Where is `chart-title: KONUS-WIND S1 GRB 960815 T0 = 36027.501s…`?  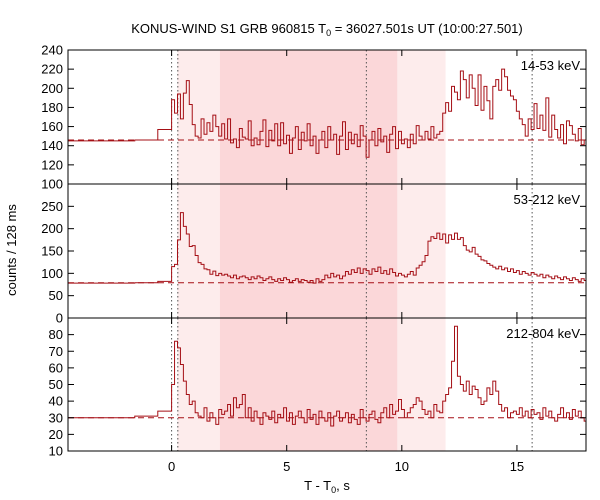 chart-title: KONUS-WIND S1 GRB 960815 T0 = 36027.501s… is located at coordinates (327, 29).